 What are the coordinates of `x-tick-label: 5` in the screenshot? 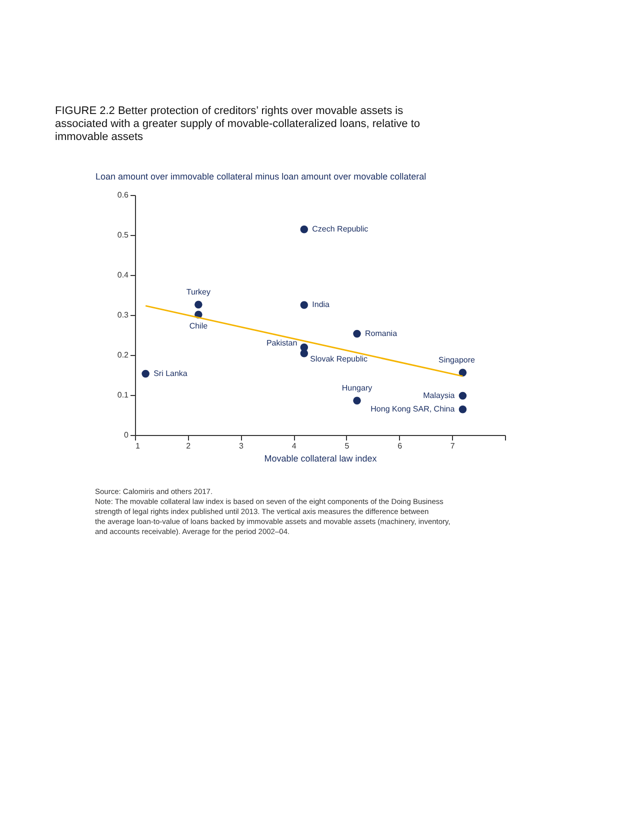 It's located at (347, 446).